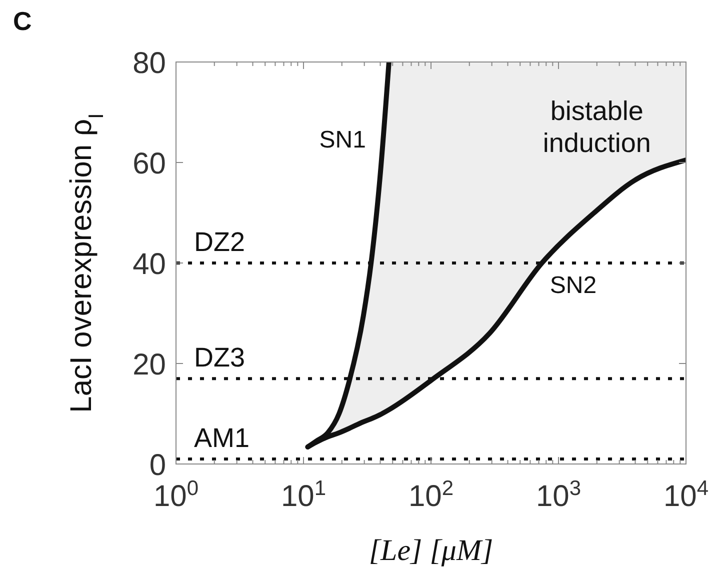 This screenshot has width=721, height=588. I want to click on series-label: SN2, so click(573, 285).